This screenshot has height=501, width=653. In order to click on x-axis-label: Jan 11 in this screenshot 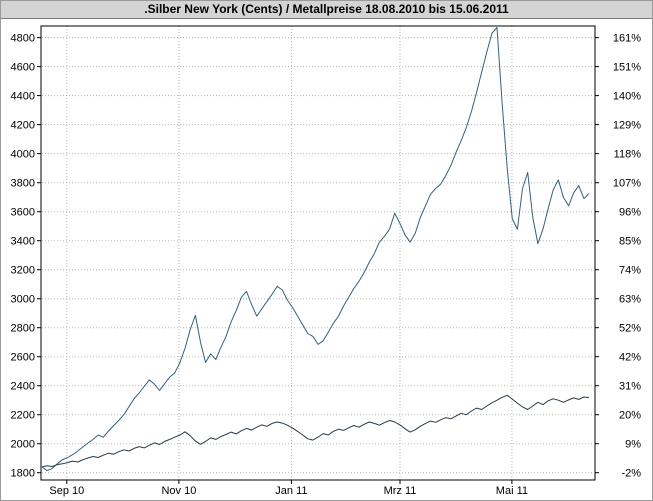, I will do `click(291, 491)`.